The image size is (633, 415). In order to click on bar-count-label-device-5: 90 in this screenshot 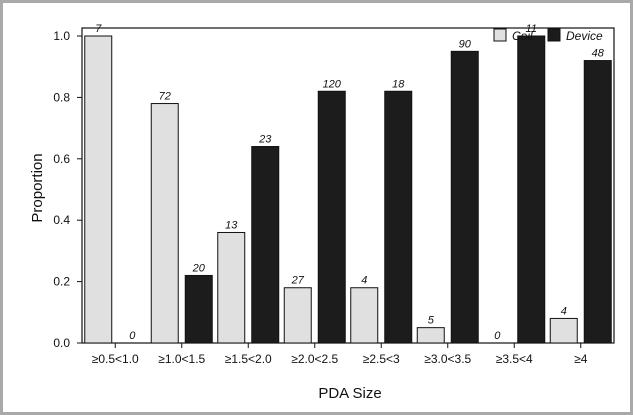, I will do `click(465, 44)`.